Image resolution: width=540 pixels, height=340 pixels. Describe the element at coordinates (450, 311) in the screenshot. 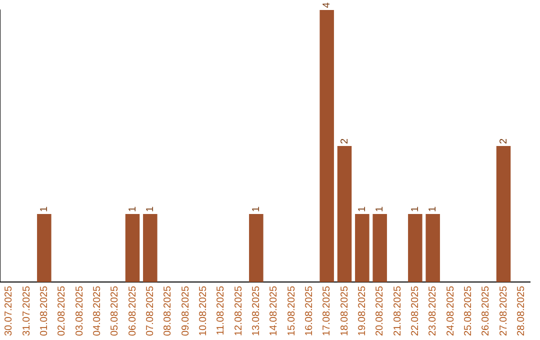

I see `x-tick-label: 24.08.2025` at that location.